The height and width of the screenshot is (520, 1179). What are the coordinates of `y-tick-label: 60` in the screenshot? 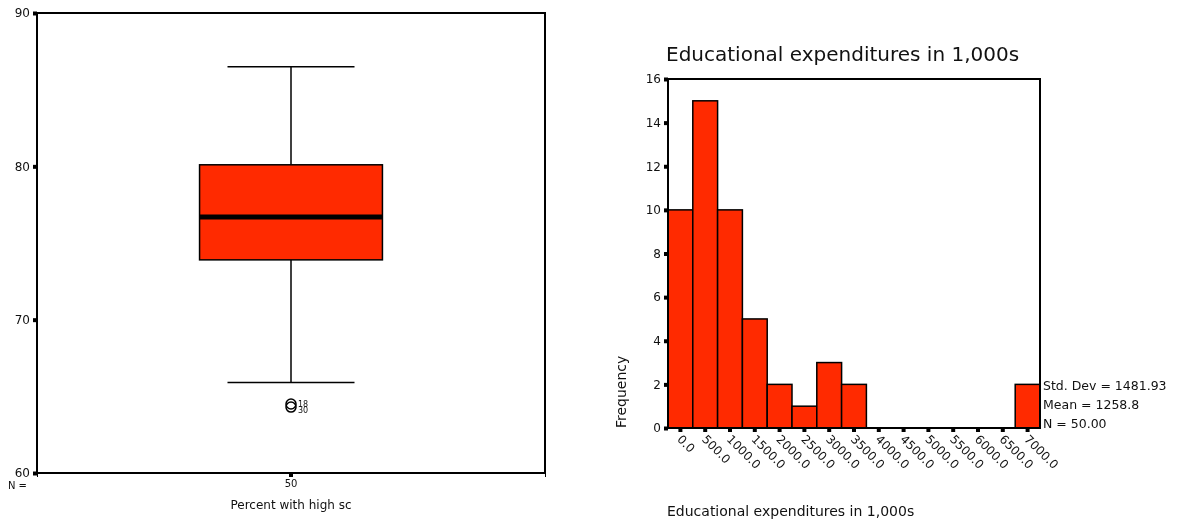 It's located at (22, 473).